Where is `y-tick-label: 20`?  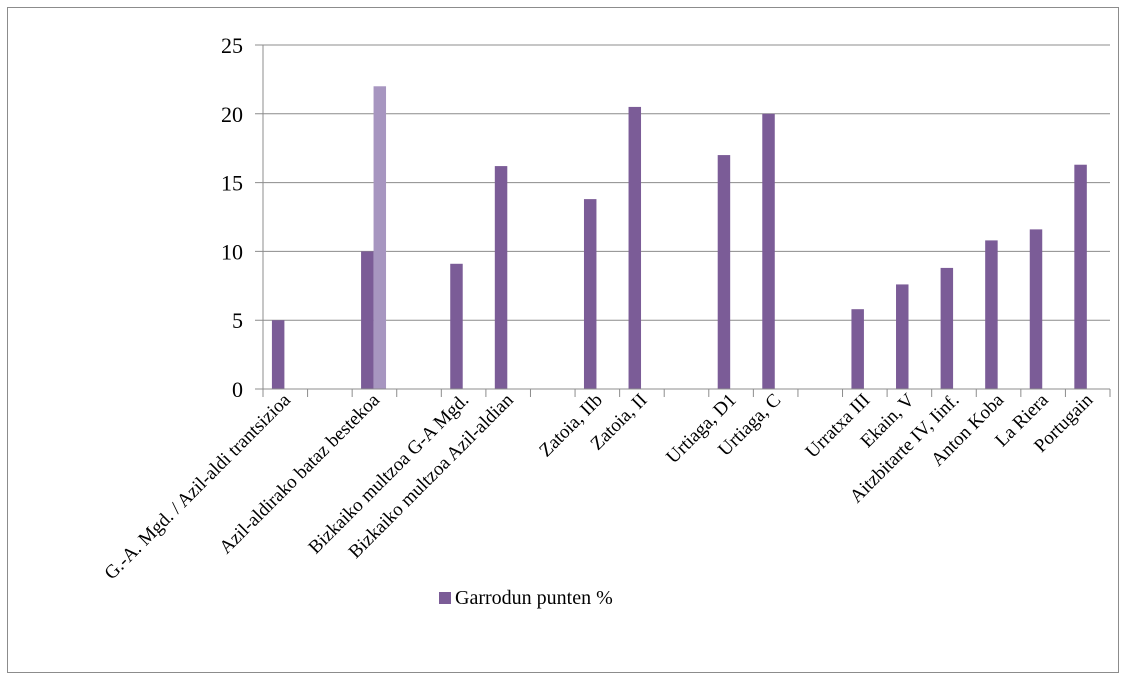
y-tick-label: 20 is located at coordinates (232, 114).